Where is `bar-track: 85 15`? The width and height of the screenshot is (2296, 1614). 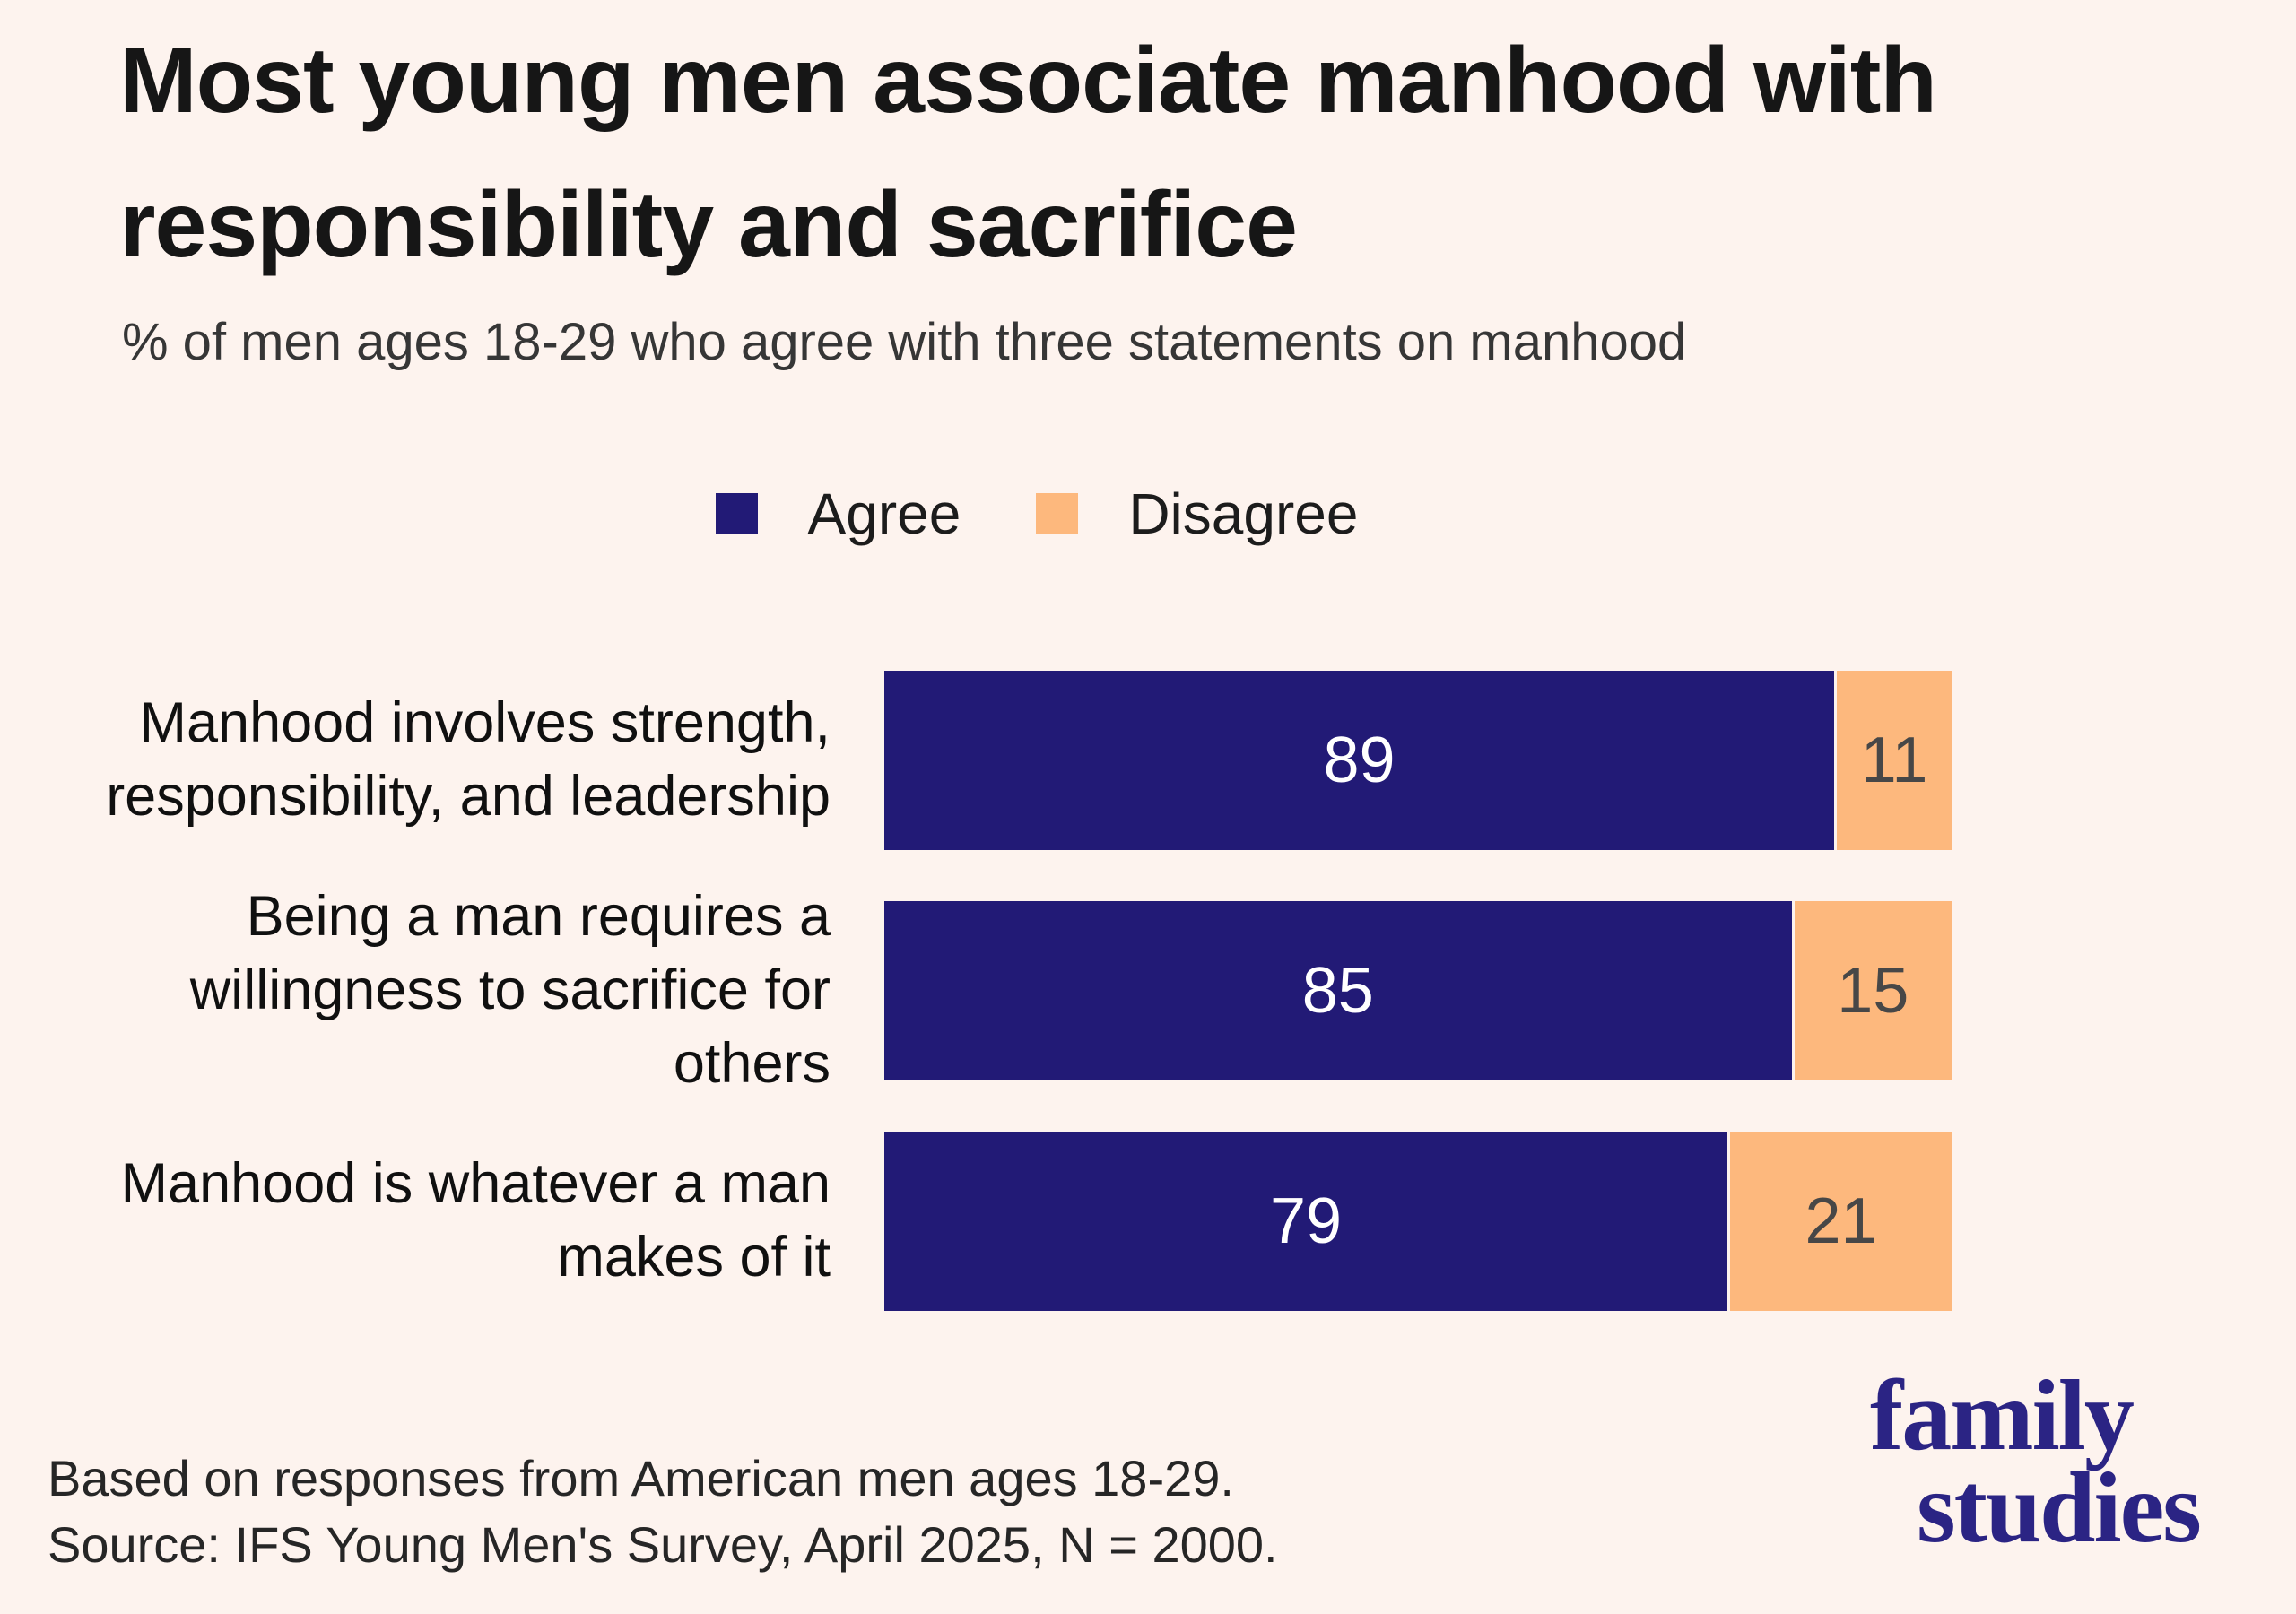 bar-track: 85 15 is located at coordinates (1418, 990).